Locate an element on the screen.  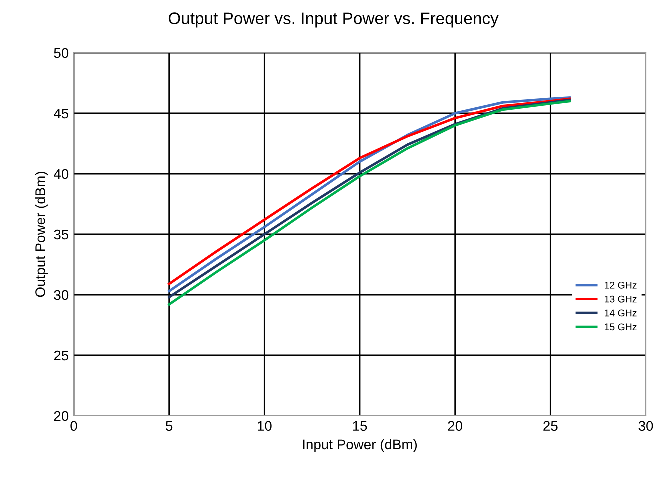
x-tick-label: 25 is located at coordinates (551, 426).